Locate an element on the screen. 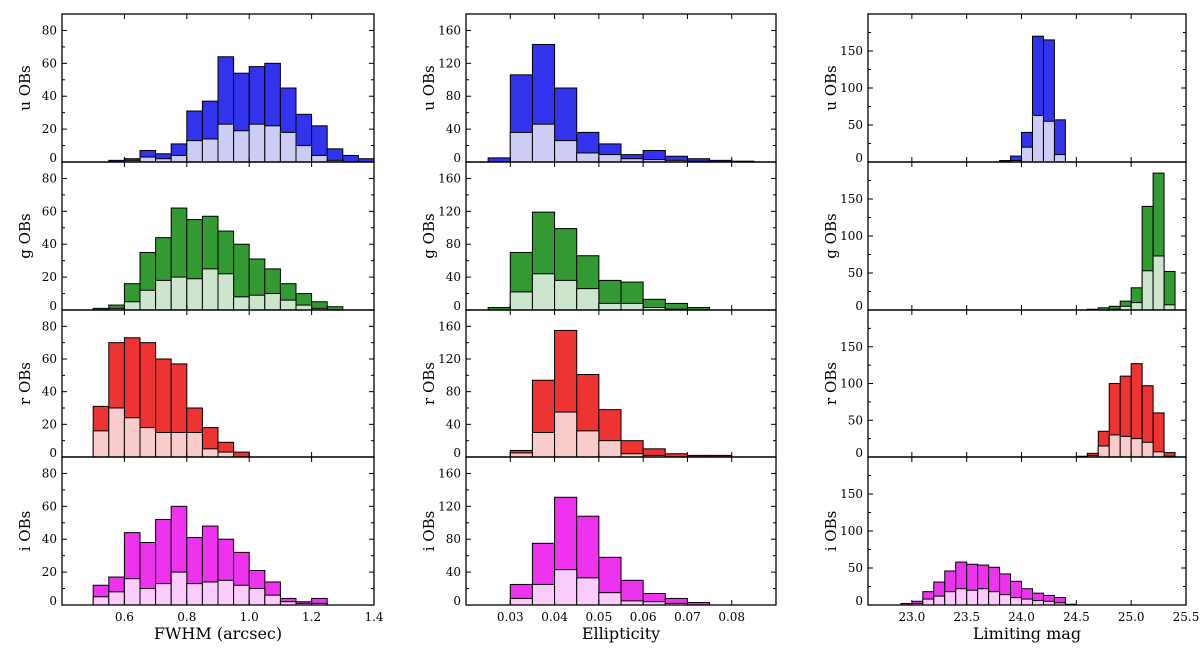  y-tick-label: 120 is located at coordinates (449, 63).